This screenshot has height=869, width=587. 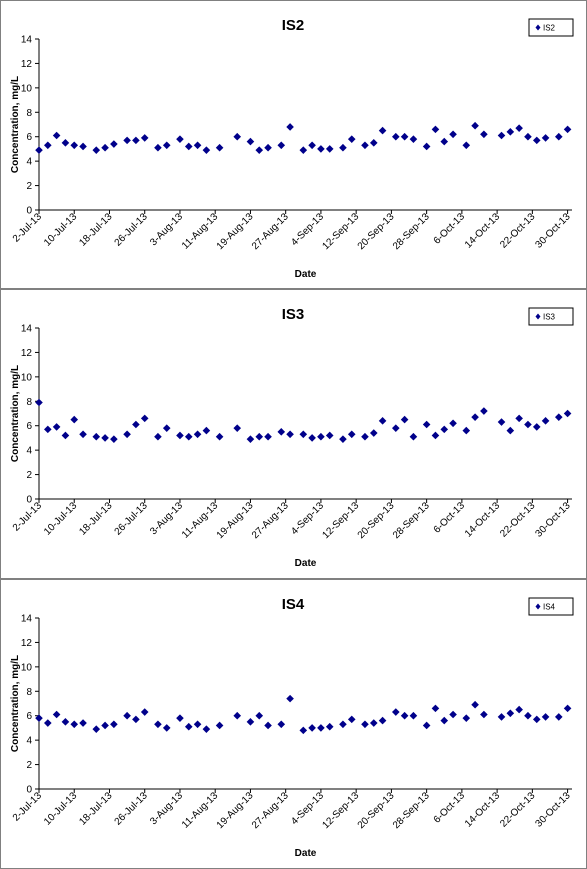 I want to click on x-tick-label: 12-Sep-13, so click(x=340, y=231).